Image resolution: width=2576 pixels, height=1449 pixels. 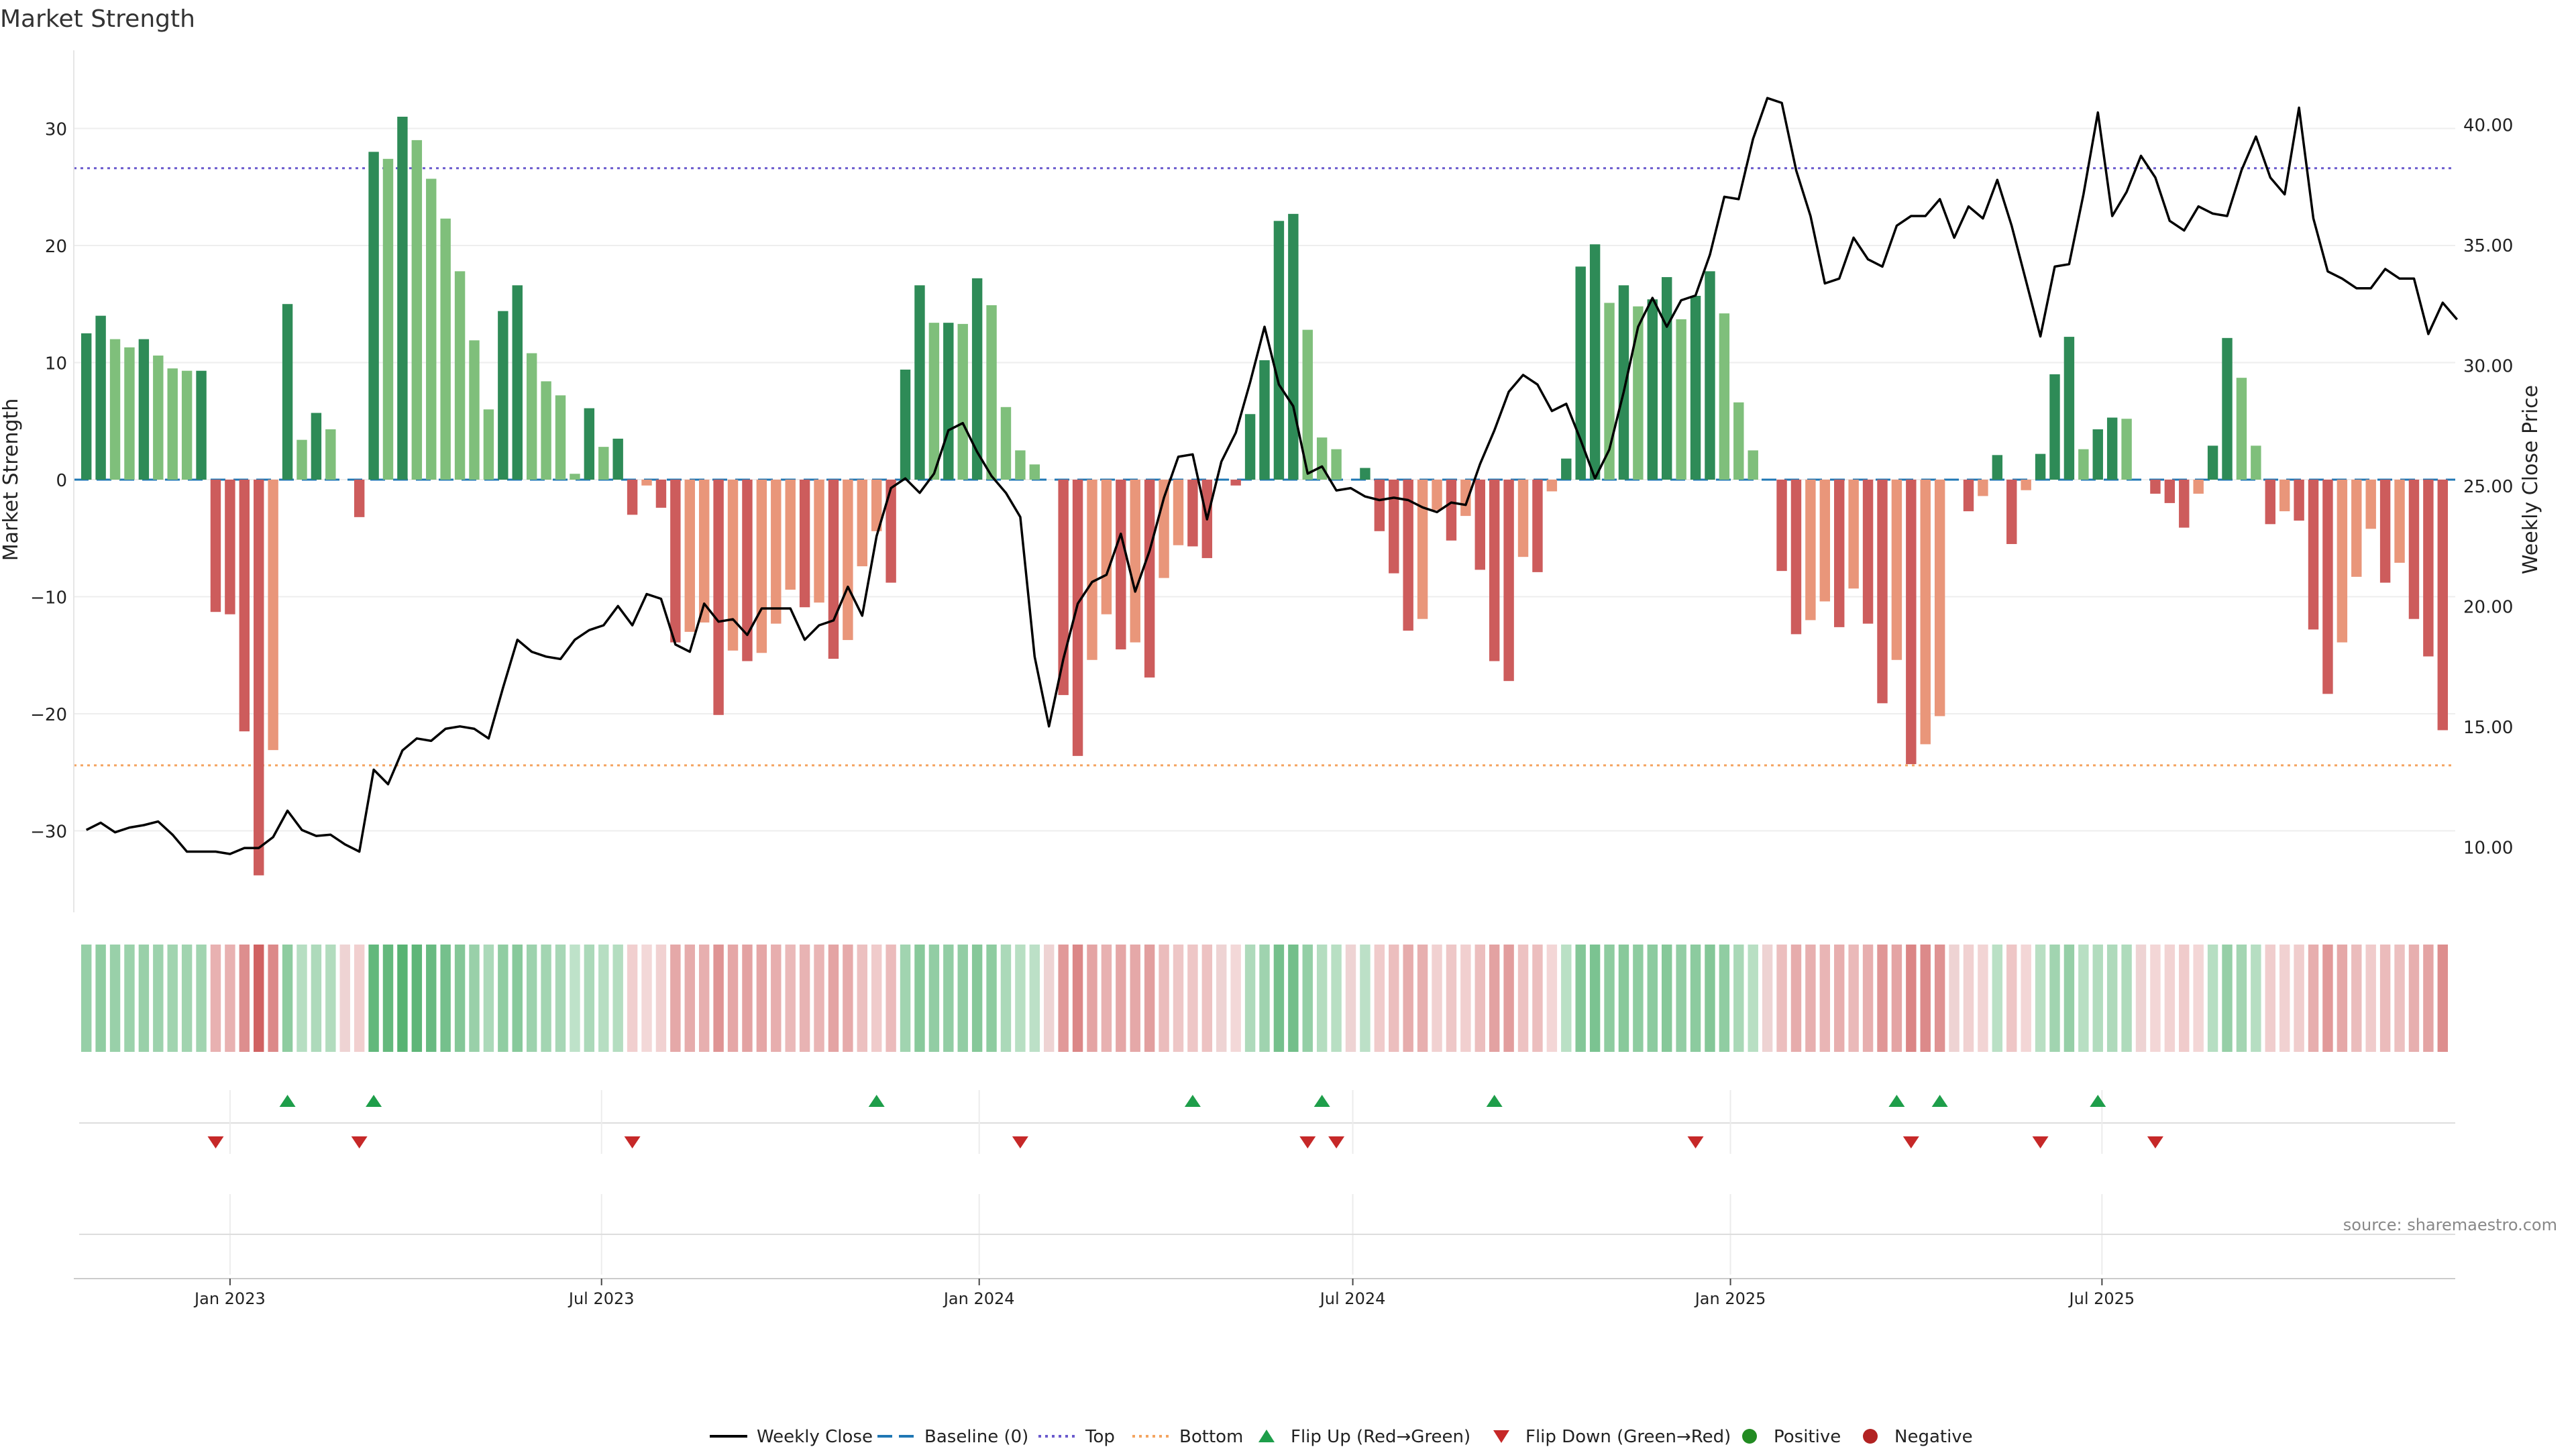 I want to click on legend-swatch, so click(x=1870, y=1436).